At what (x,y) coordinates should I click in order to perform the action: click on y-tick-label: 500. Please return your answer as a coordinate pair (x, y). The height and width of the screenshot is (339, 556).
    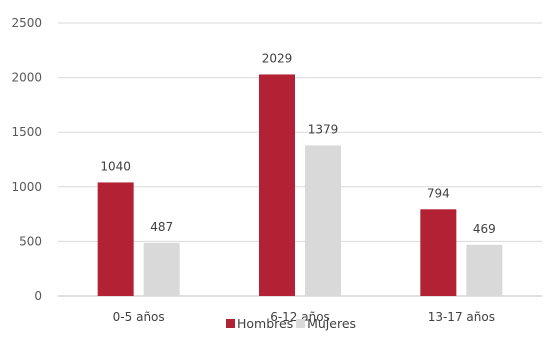
    Looking at the image, I should click on (30, 241).